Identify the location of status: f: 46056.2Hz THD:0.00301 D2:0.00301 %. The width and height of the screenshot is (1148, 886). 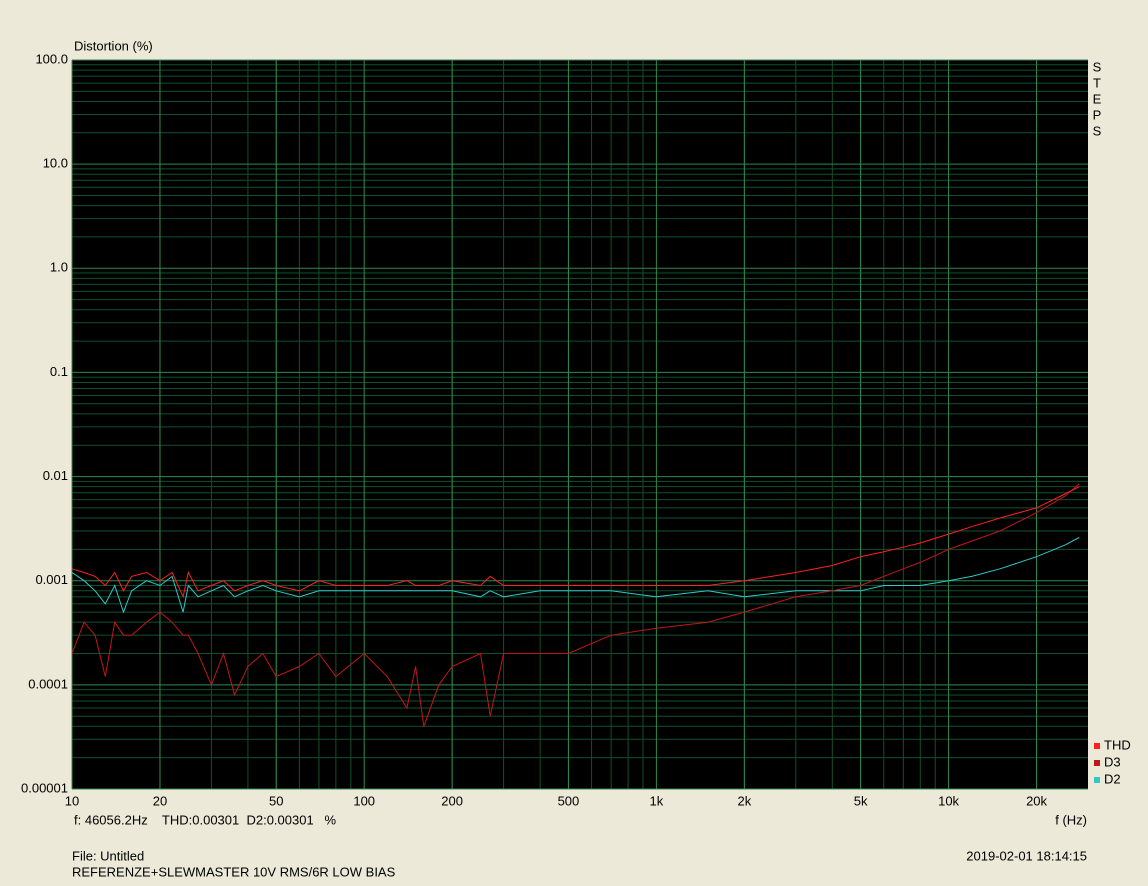
(205, 819).